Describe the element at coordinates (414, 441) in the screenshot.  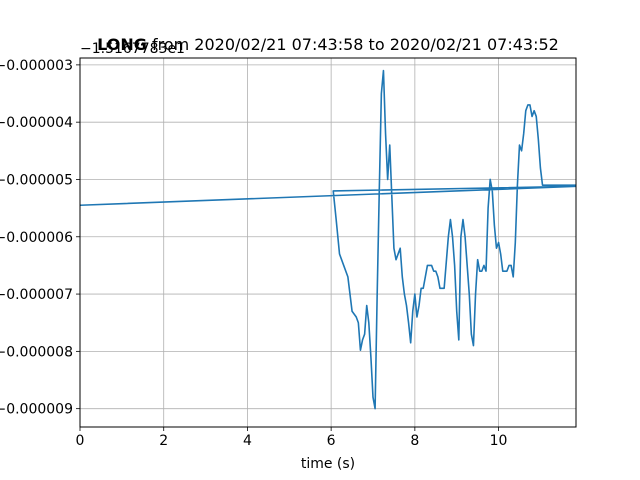
I see `x-tick-label: 8` at that location.